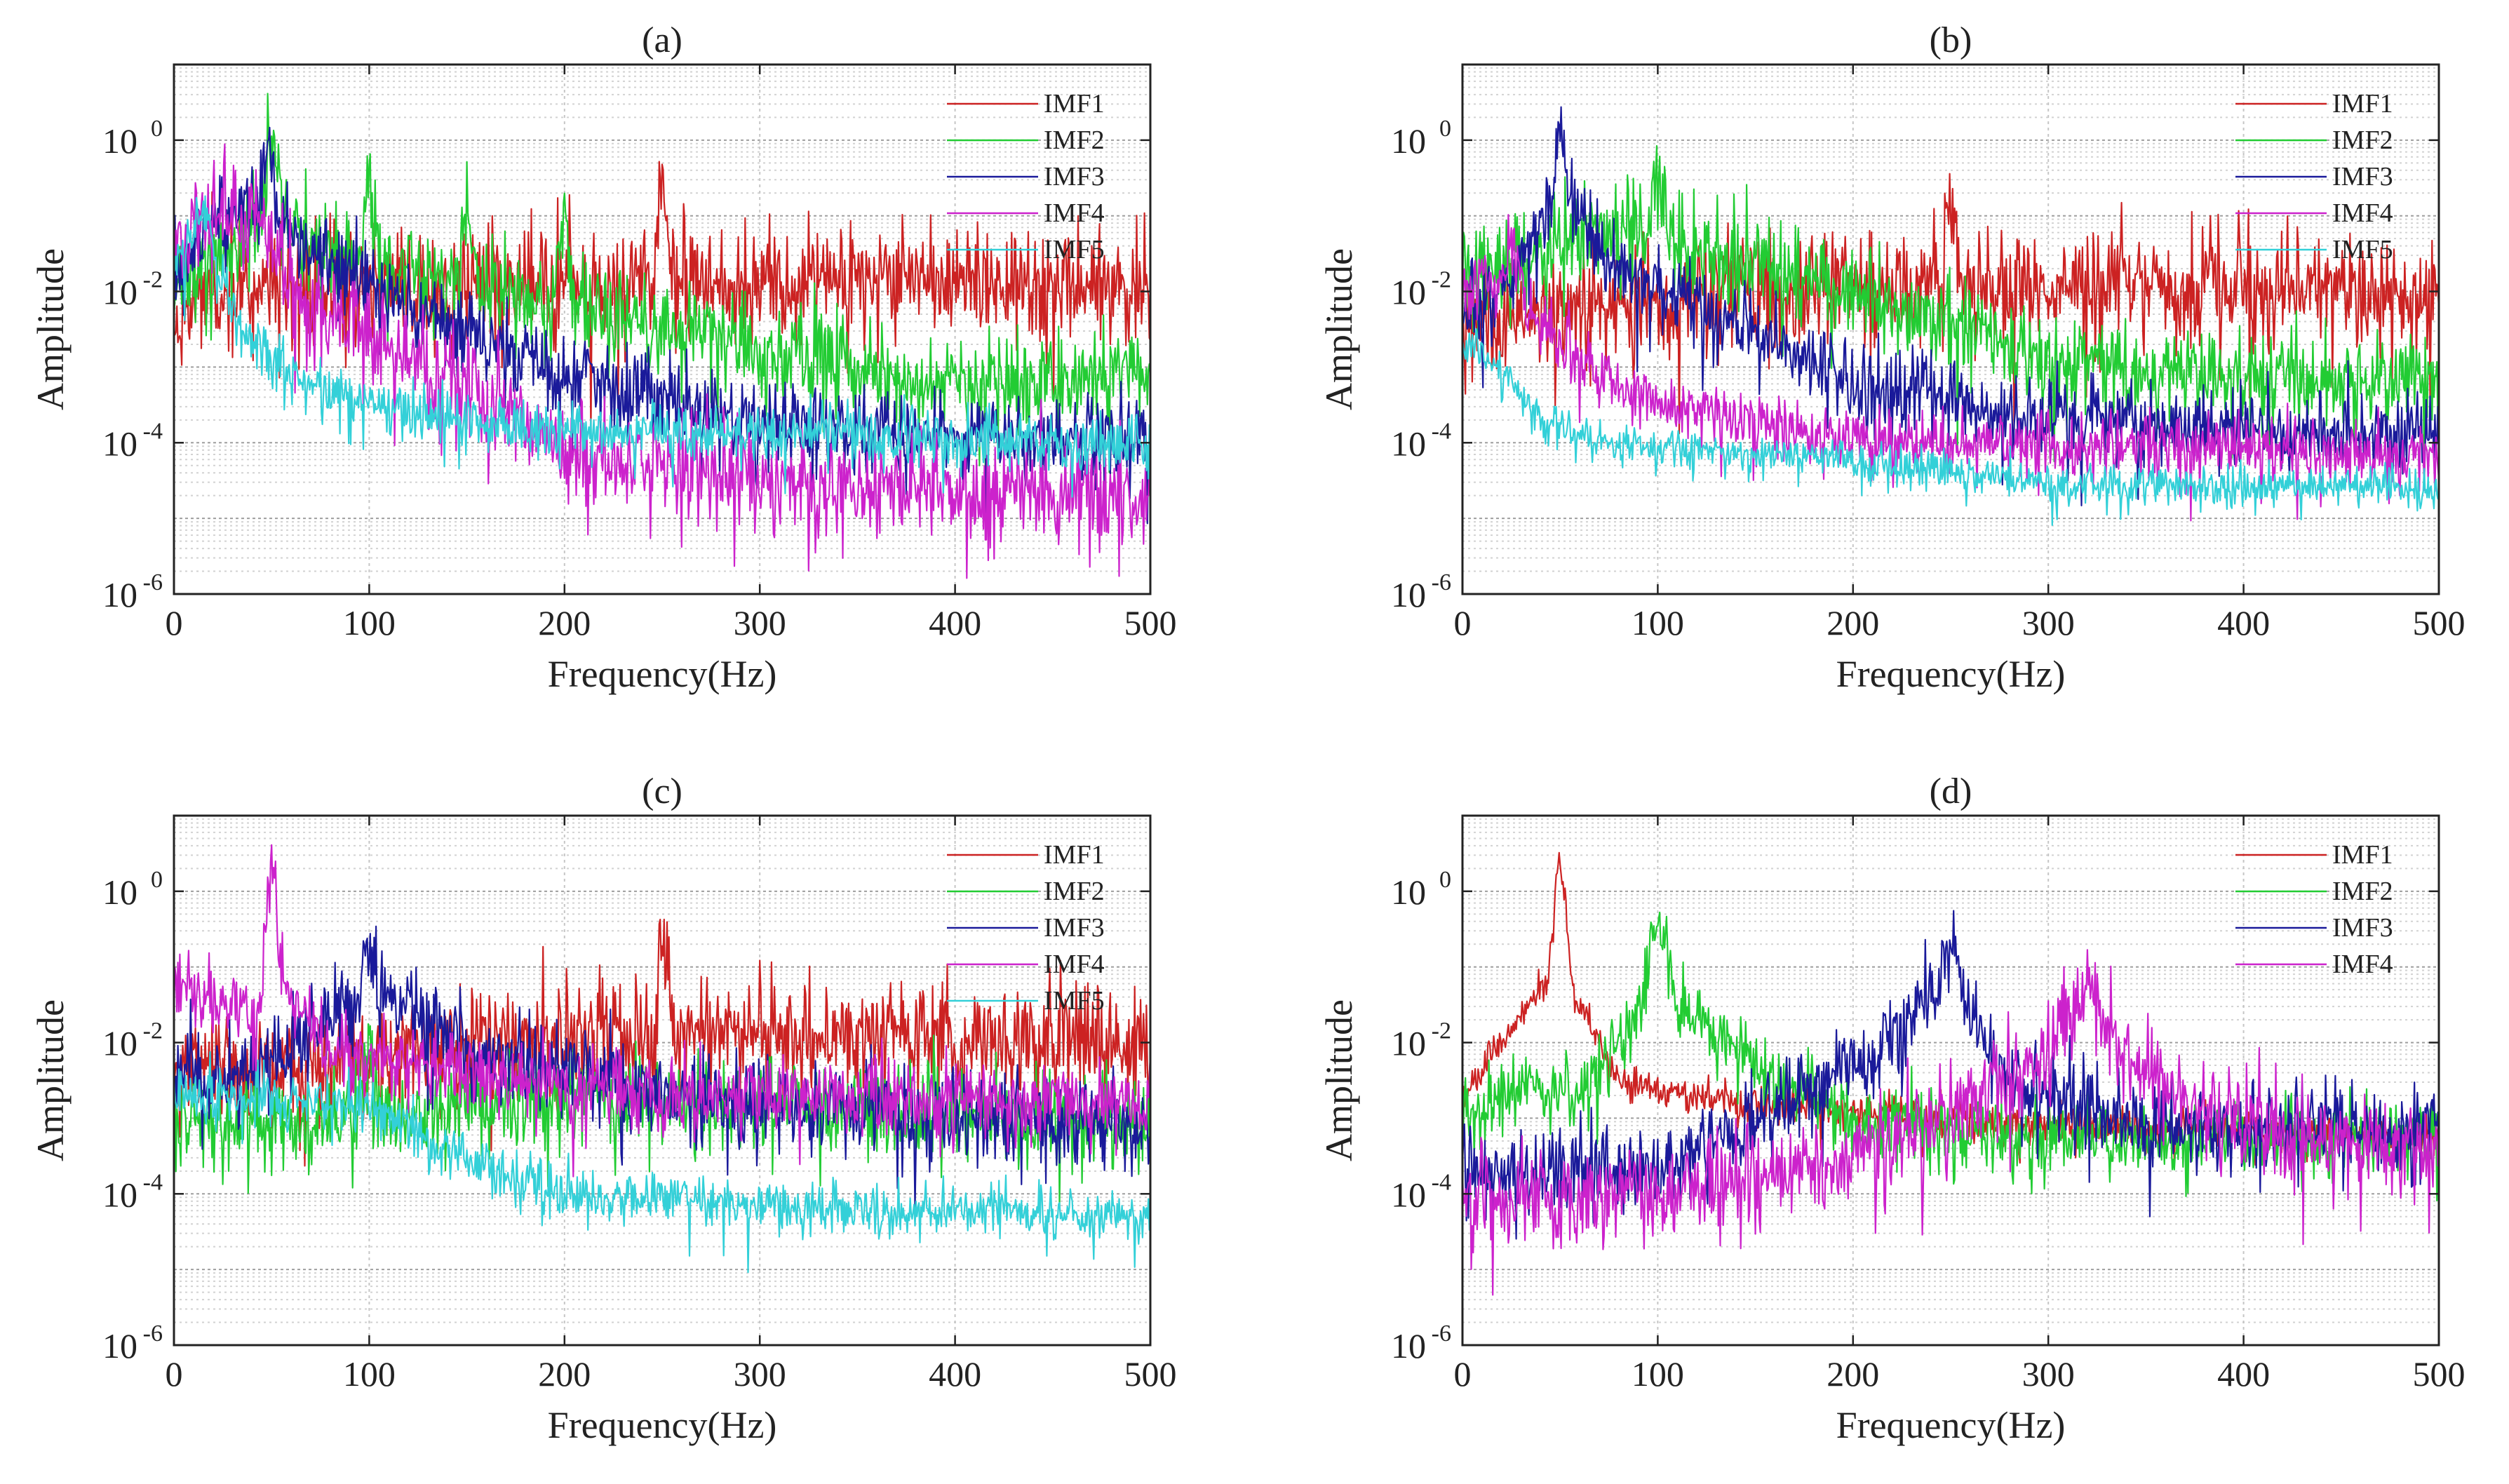 The height and width of the screenshot is (1484, 2509). I want to click on panel-title: (c), so click(662, 791).